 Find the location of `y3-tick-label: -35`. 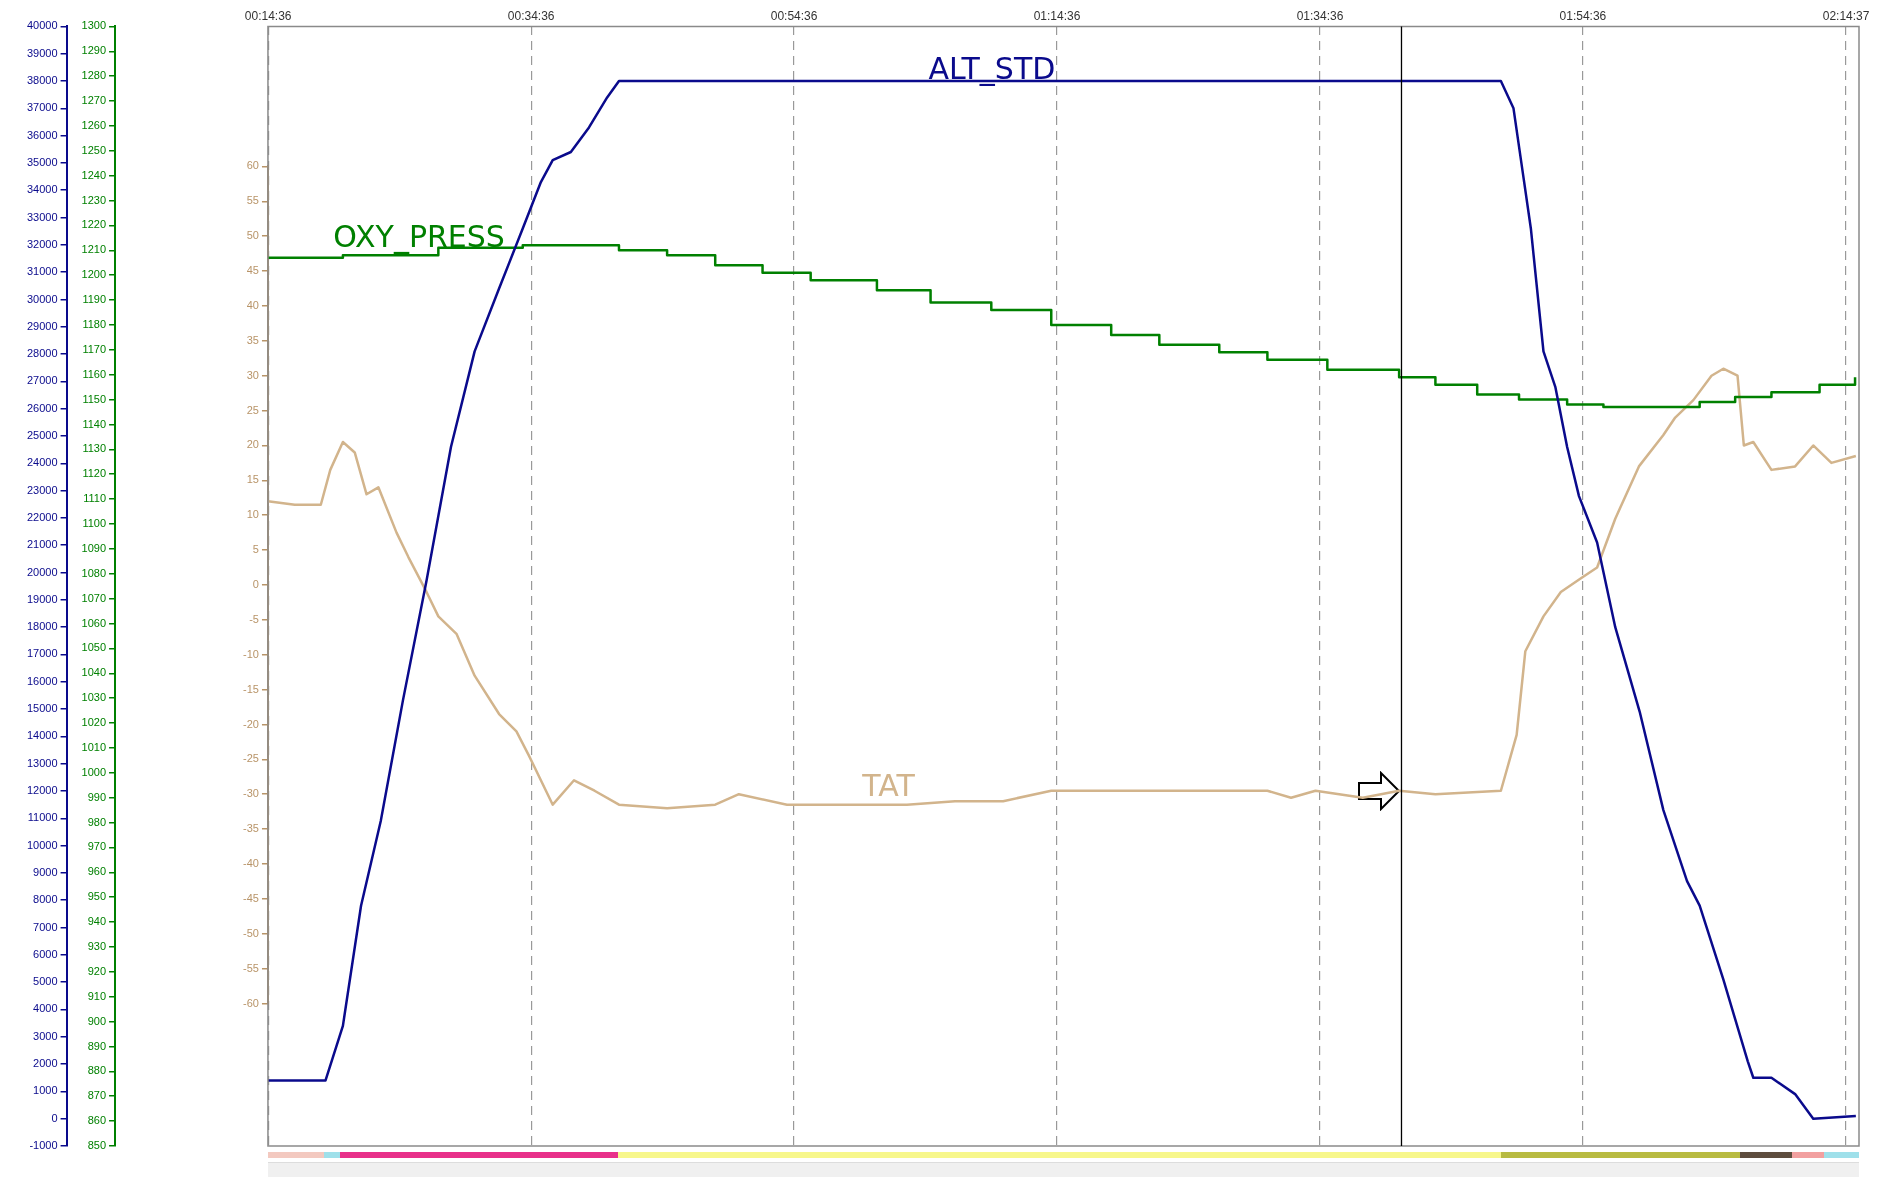

y3-tick-label: -35 is located at coordinates (251, 828).